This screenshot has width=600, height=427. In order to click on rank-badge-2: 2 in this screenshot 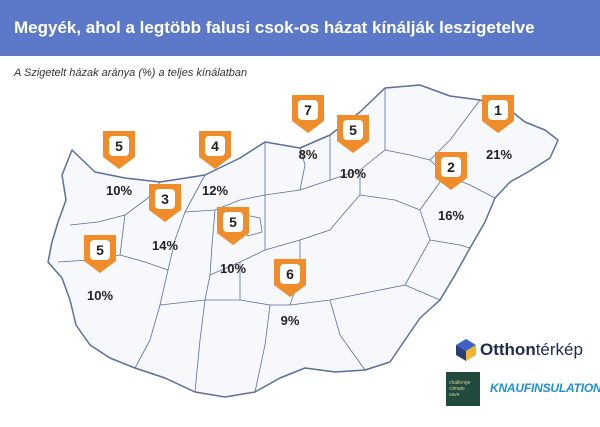, I will do `click(451, 171)`.